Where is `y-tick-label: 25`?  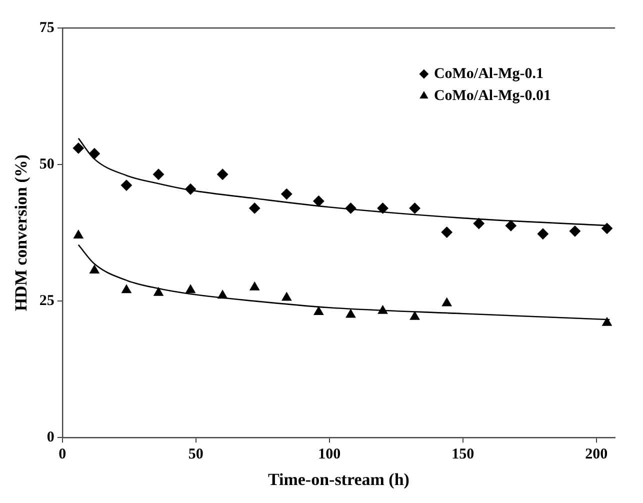
y-tick-label: 25 is located at coordinates (46, 300).